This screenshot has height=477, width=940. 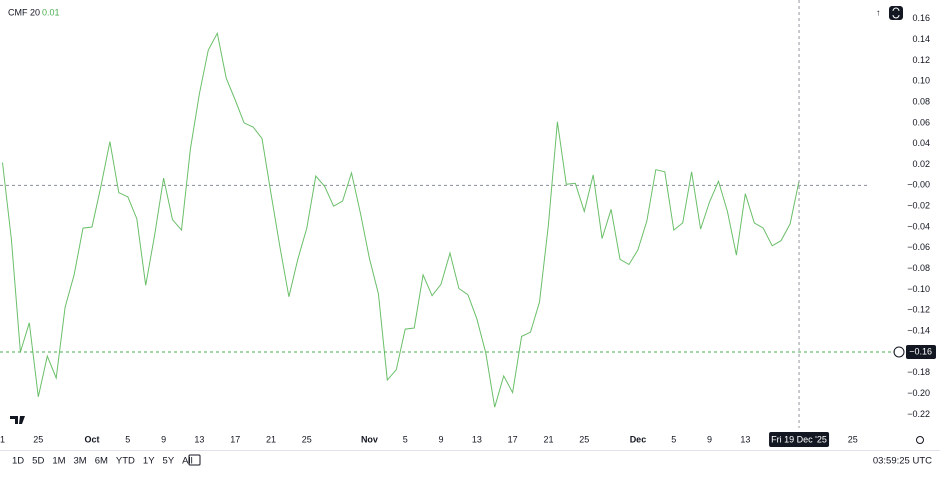 I want to click on settings-button, so click(x=896, y=13).